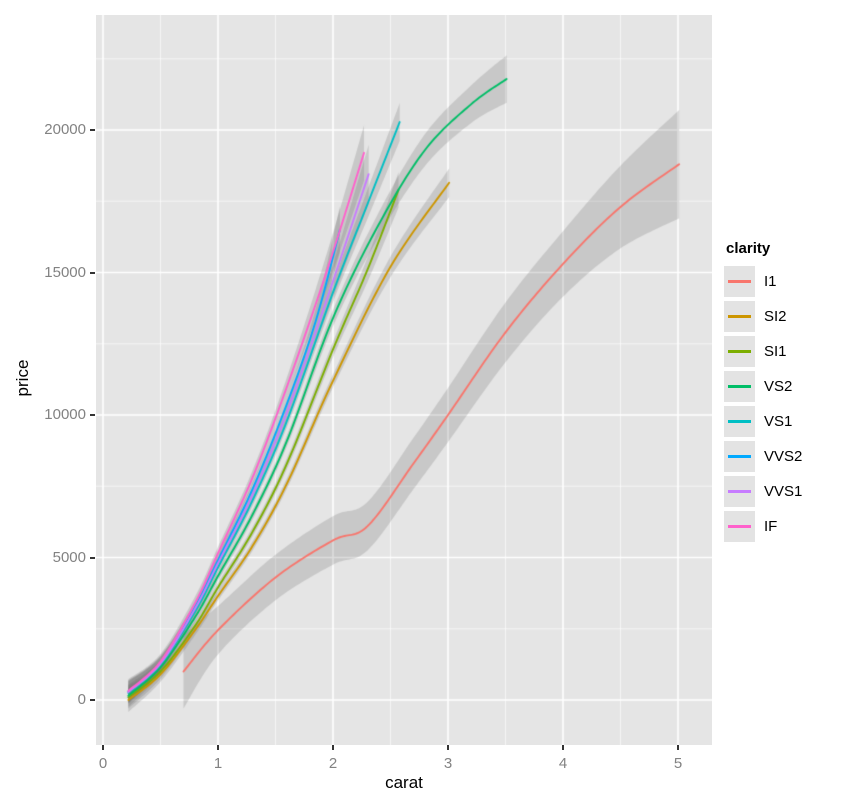 This screenshot has height=801, width=854. What do you see at coordinates (748, 248) in the screenshot?
I see `legend-title: clarity` at bounding box center [748, 248].